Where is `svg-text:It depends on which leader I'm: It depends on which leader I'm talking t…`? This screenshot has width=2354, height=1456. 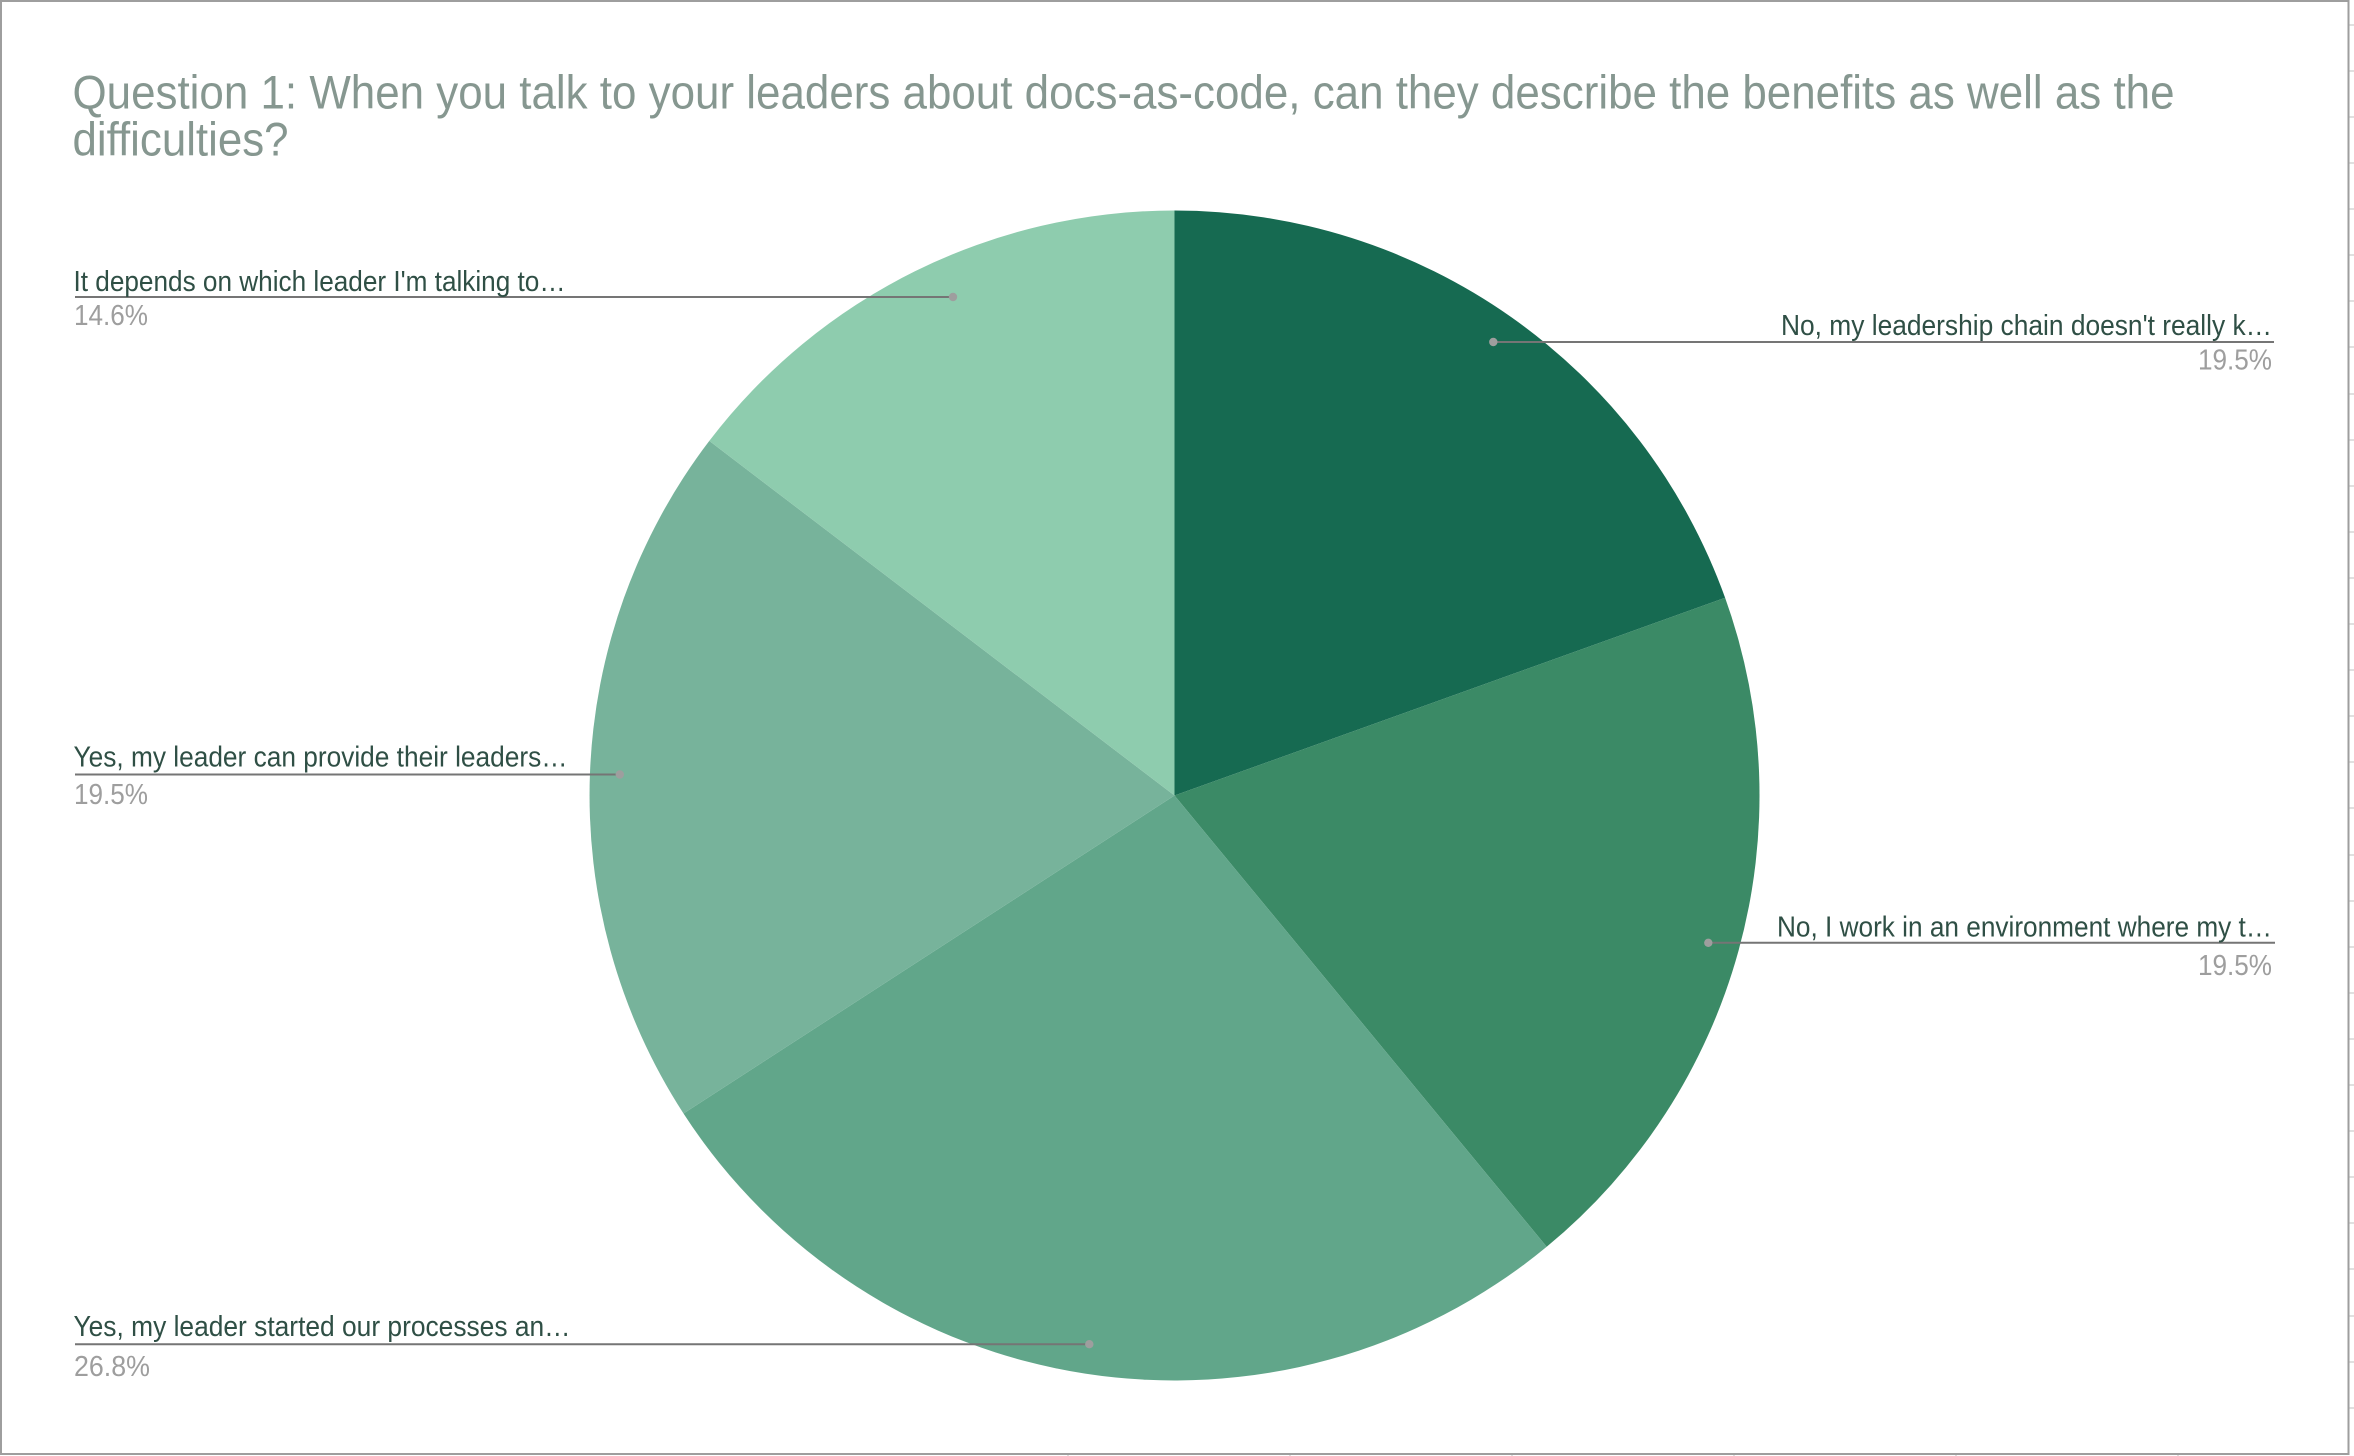 svg-text:It depends on which leader I'm: It depends on which leader I'm talking t… is located at coordinates (320, 282).